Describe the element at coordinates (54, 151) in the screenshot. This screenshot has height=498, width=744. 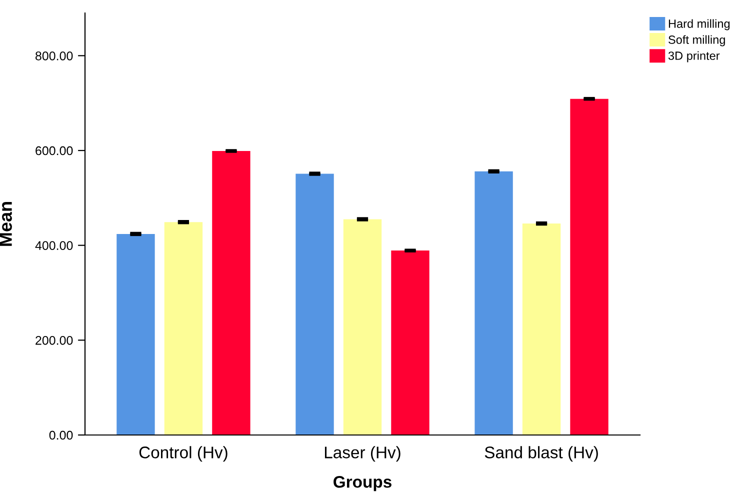
I see `y-tick-label: 600.00` at that location.